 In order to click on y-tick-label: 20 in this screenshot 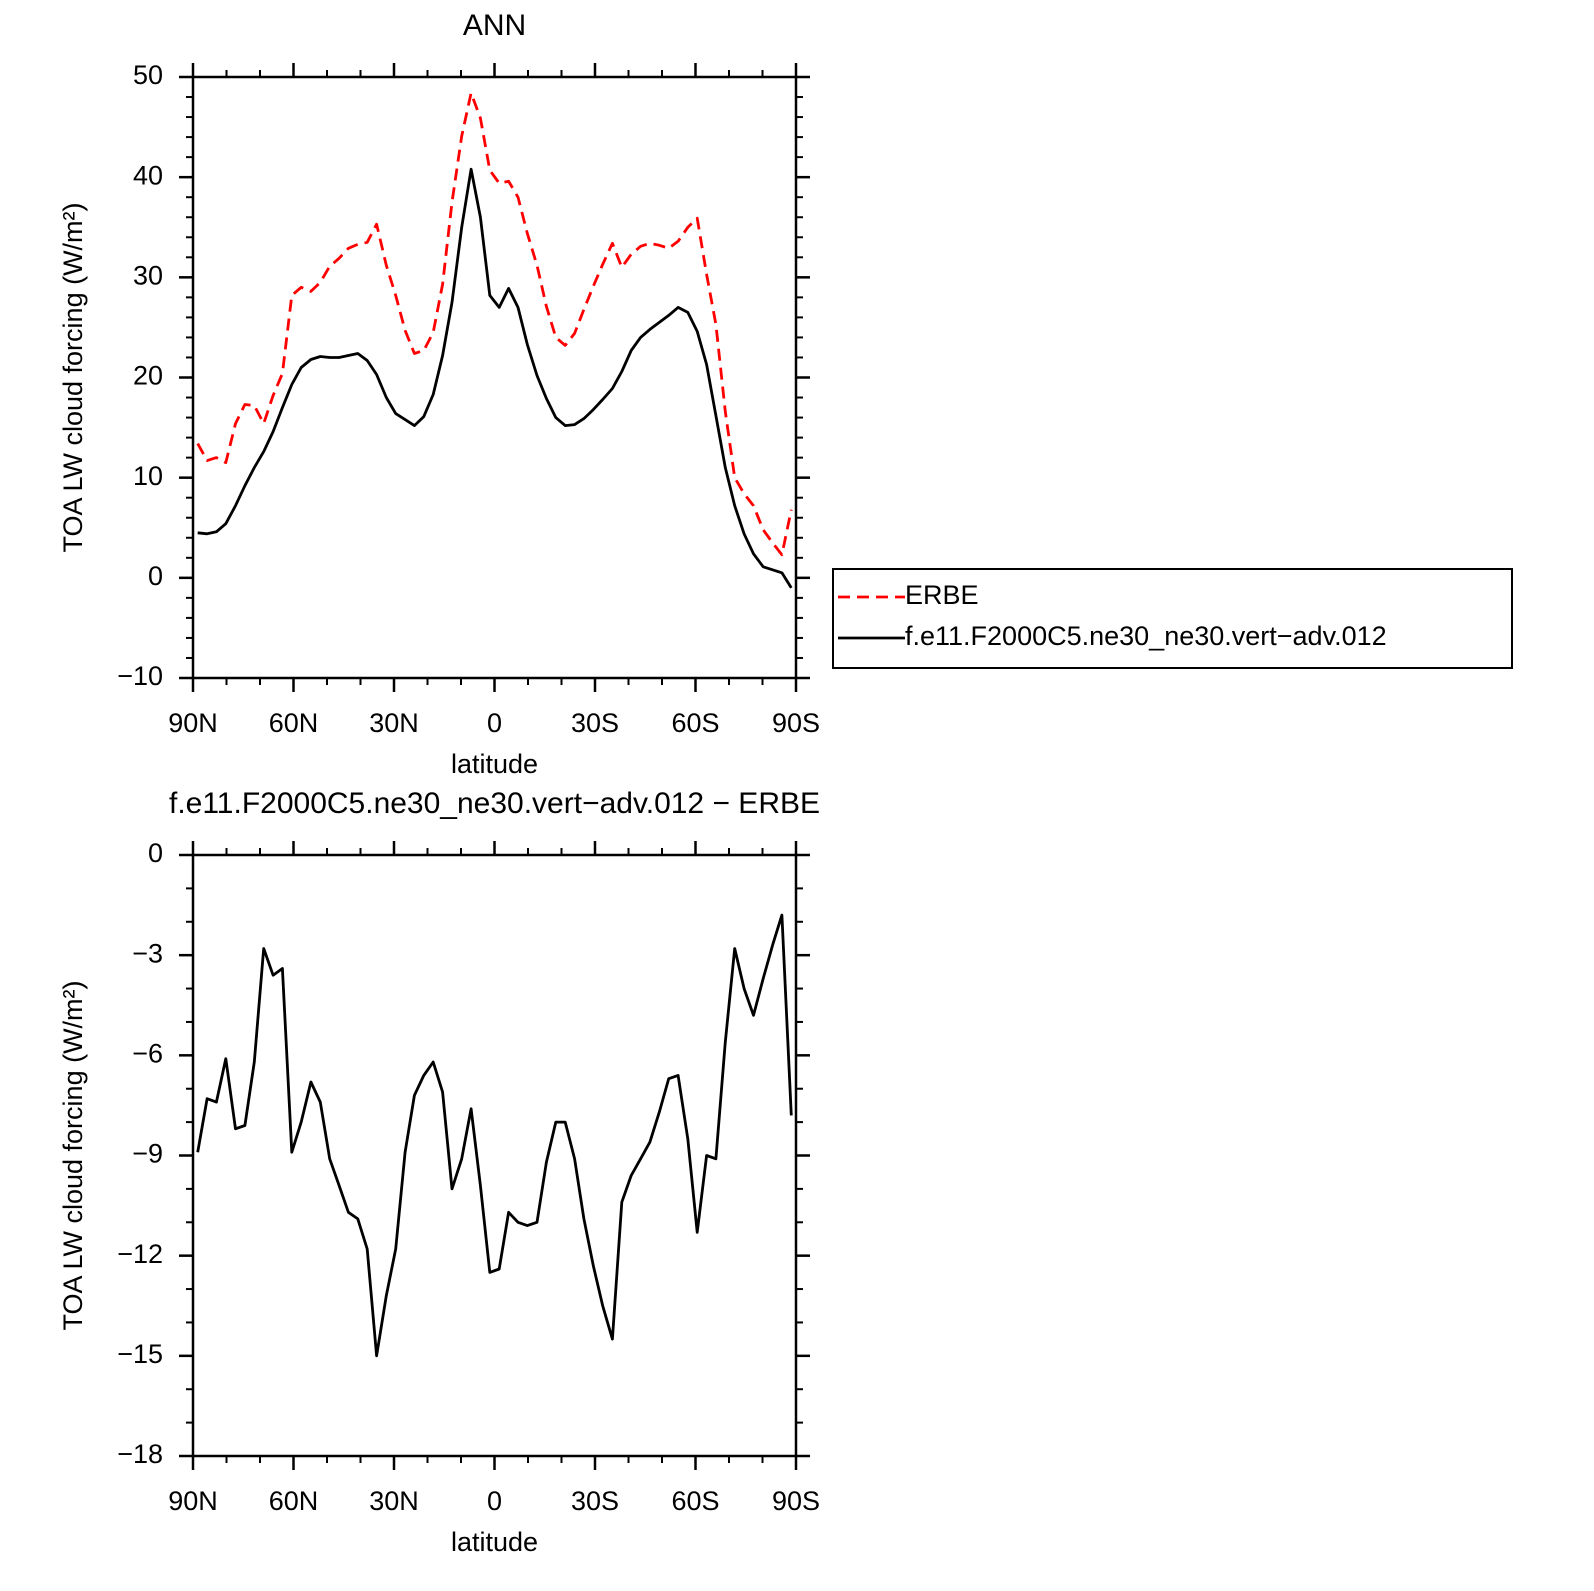, I will do `click(148, 376)`.